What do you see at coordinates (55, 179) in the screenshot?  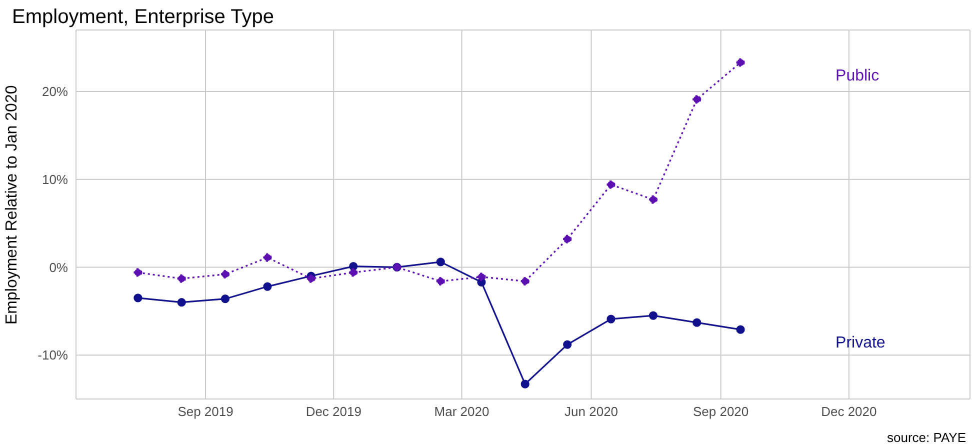 I see `y-tick-label: 10%` at bounding box center [55, 179].